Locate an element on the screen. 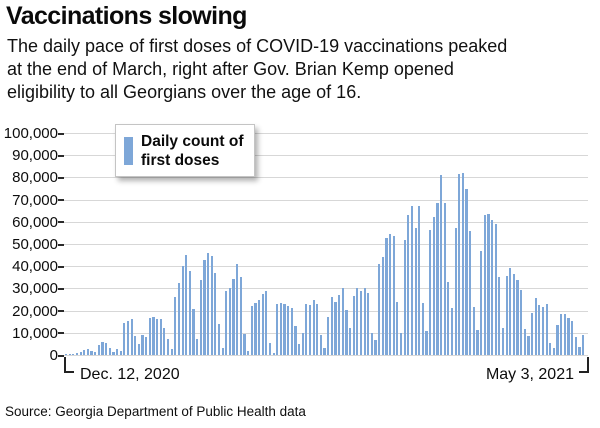 The width and height of the screenshot is (600, 428). x-axis-right-bracket is located at coordinates (584, 365).